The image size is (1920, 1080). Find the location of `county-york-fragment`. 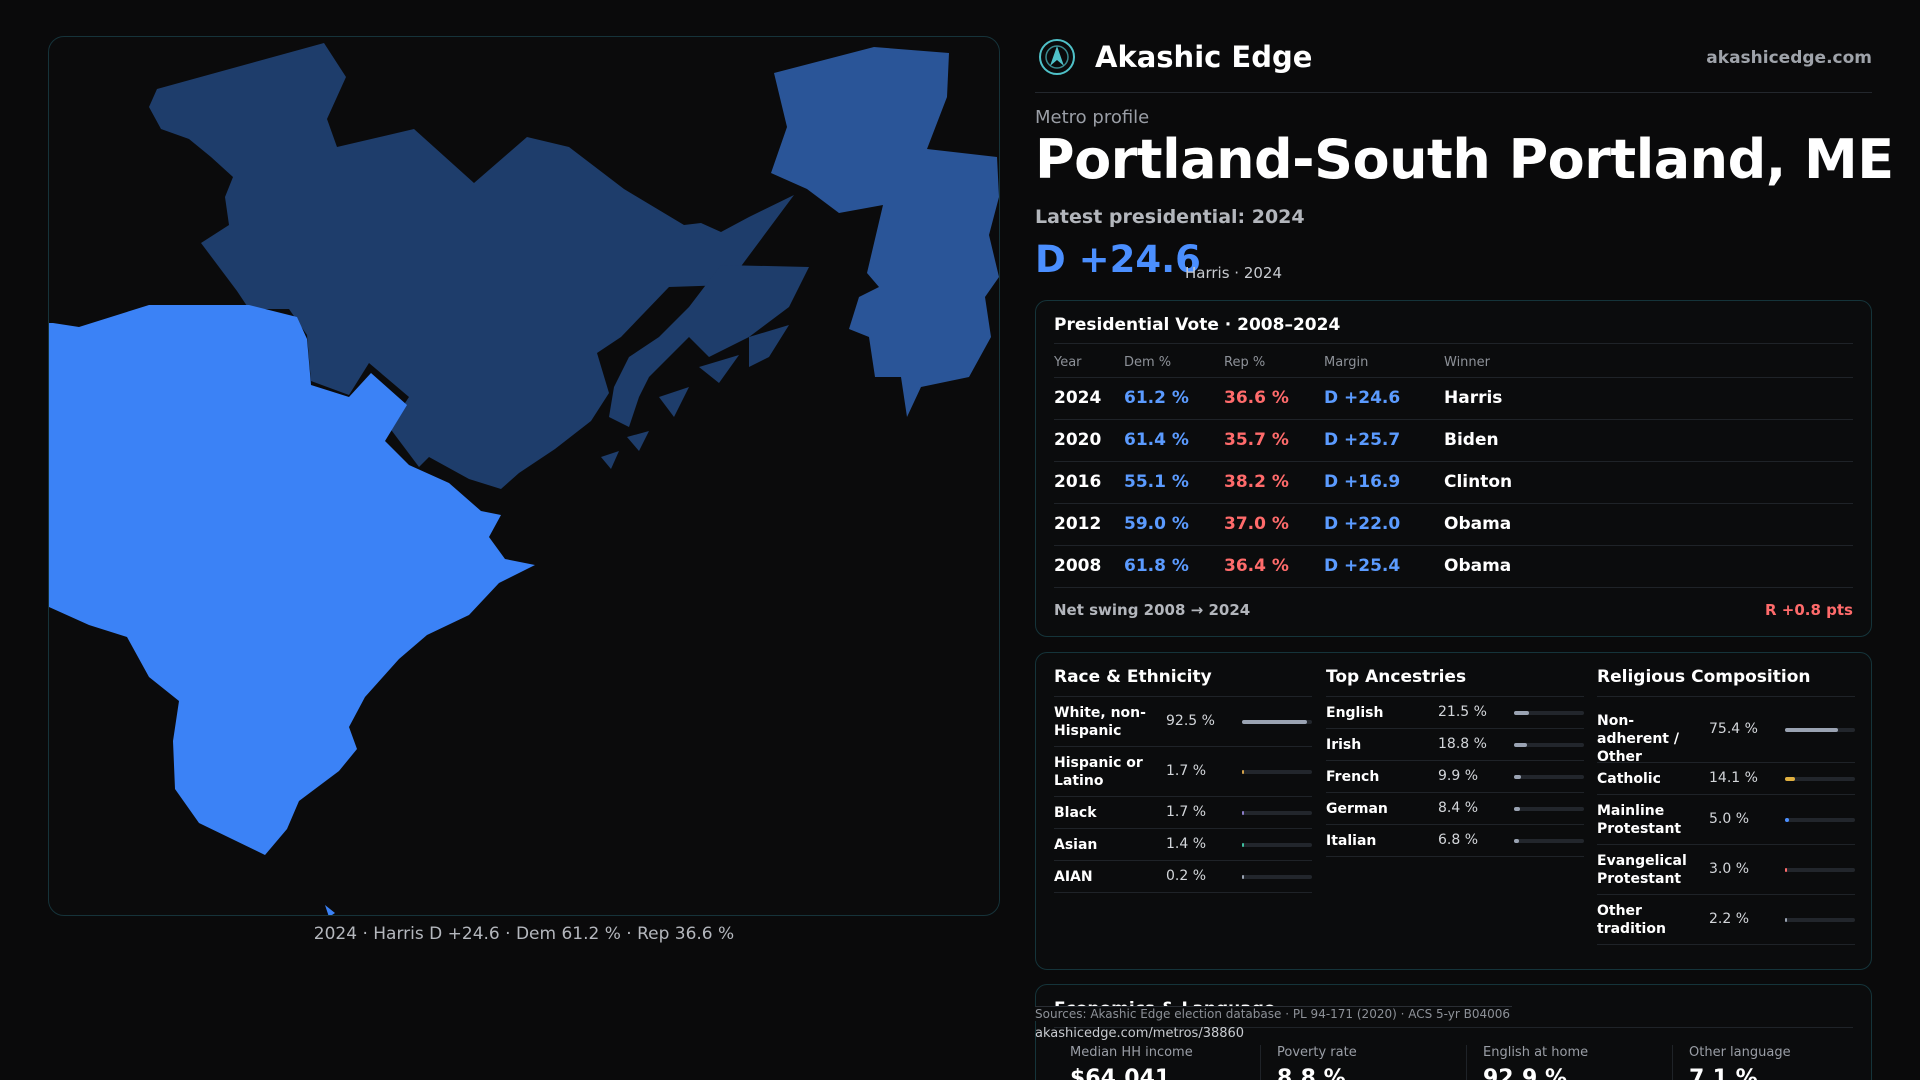

county-york-fragment is located at coordinates (330, 910).